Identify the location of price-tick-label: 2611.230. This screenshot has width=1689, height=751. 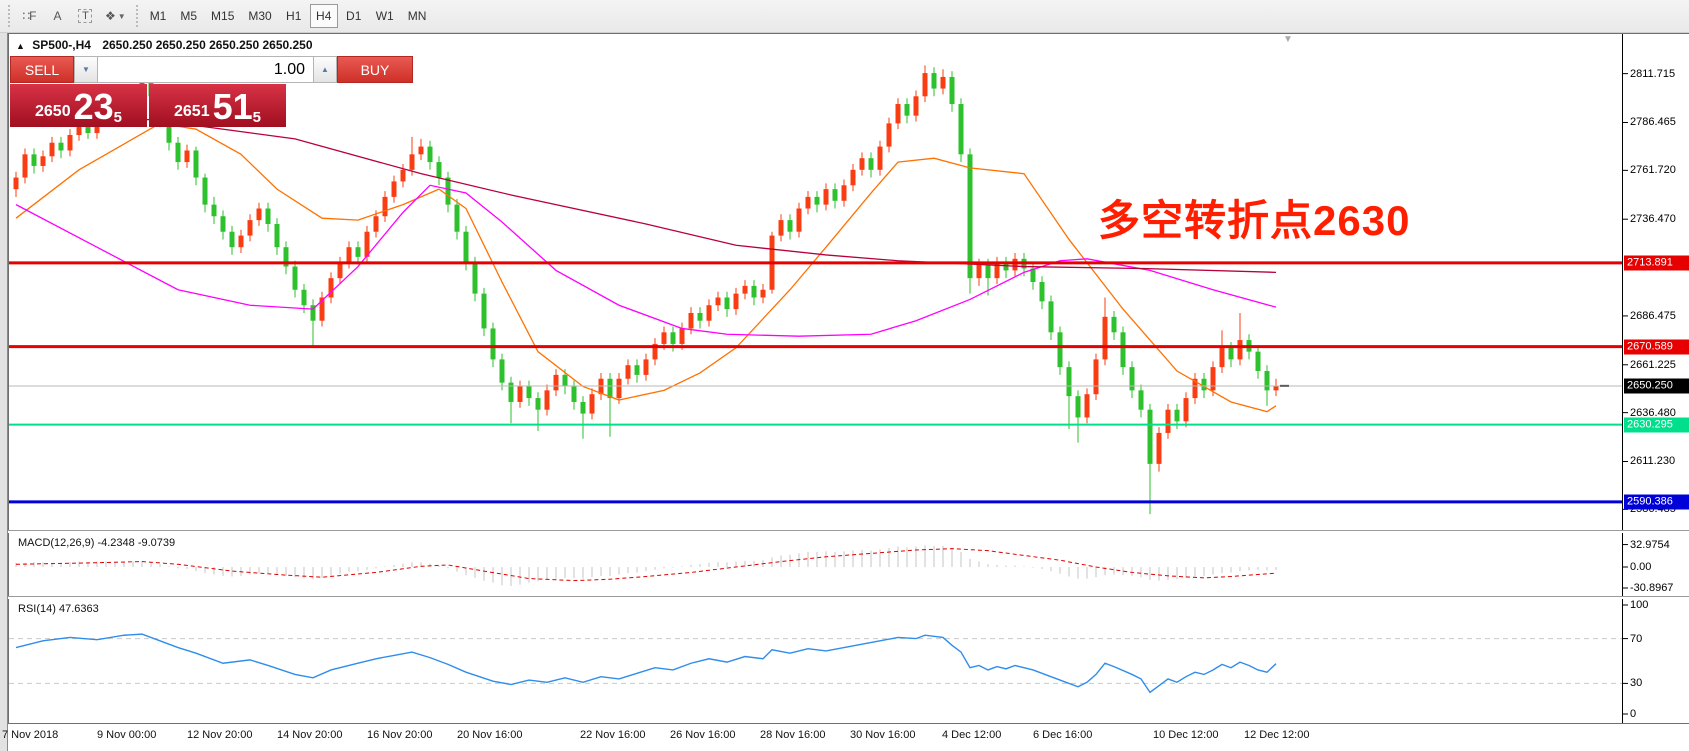
(1653, 461).